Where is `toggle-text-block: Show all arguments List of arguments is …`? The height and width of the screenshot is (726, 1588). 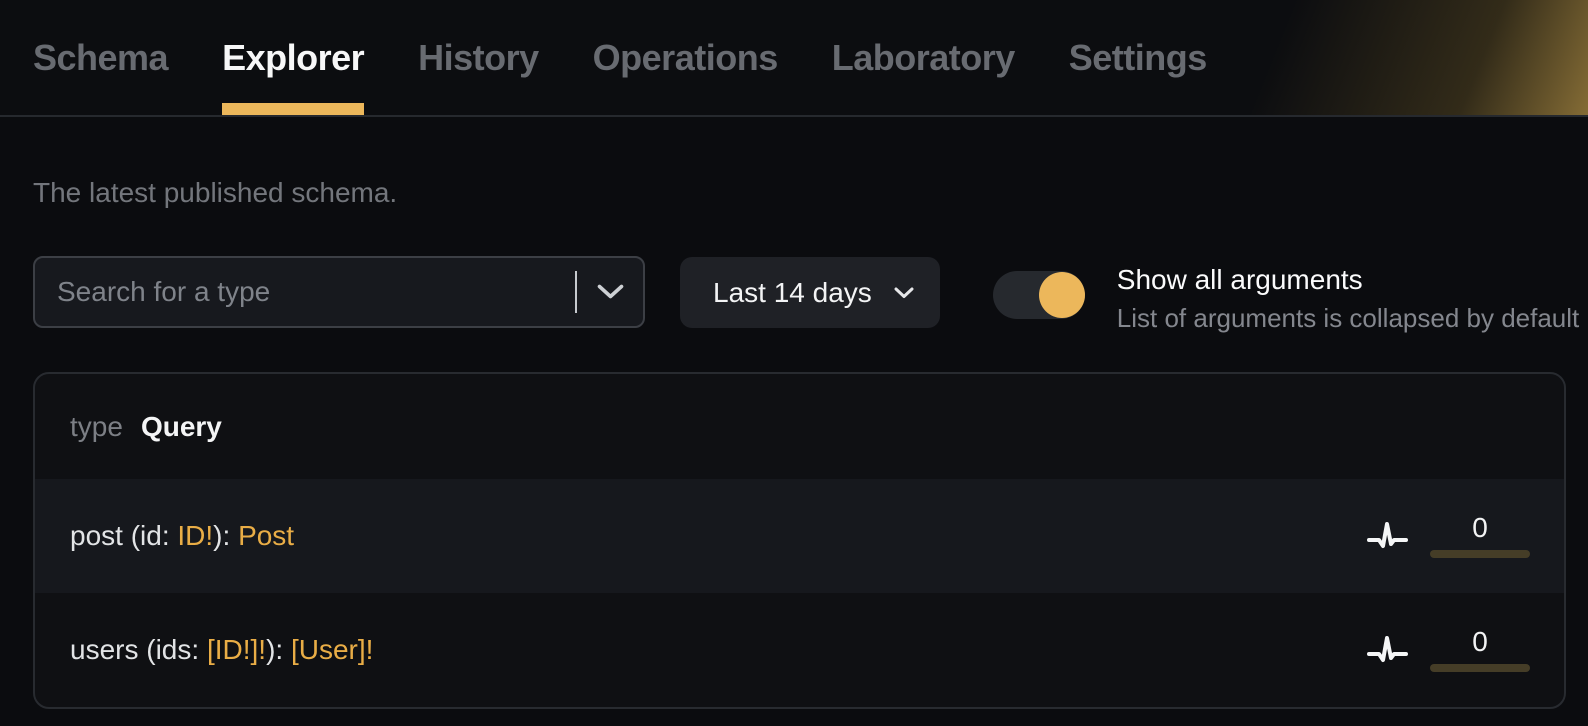
toggle-text-block: Show all arguments List of arguments is … is located at coordinates (1348, 299).